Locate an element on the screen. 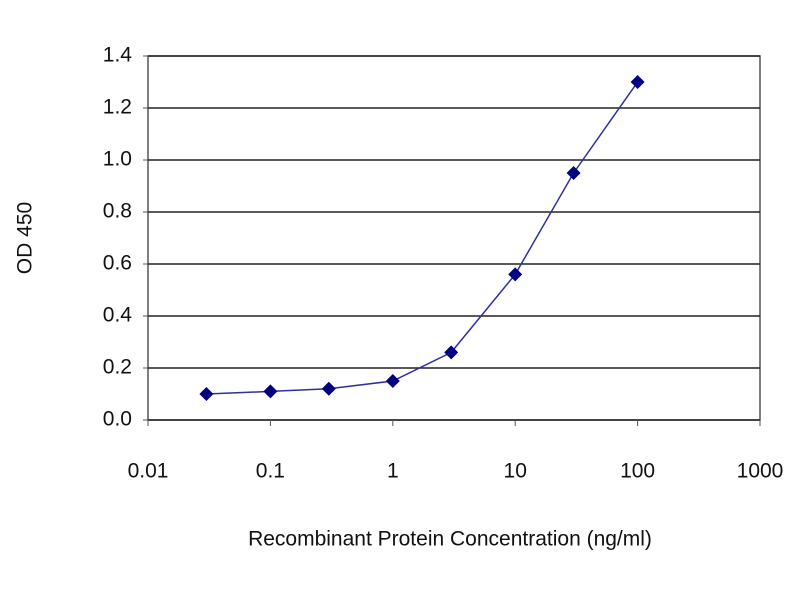  x-tick-label: 0.01 is located at coordinates (148, 471).